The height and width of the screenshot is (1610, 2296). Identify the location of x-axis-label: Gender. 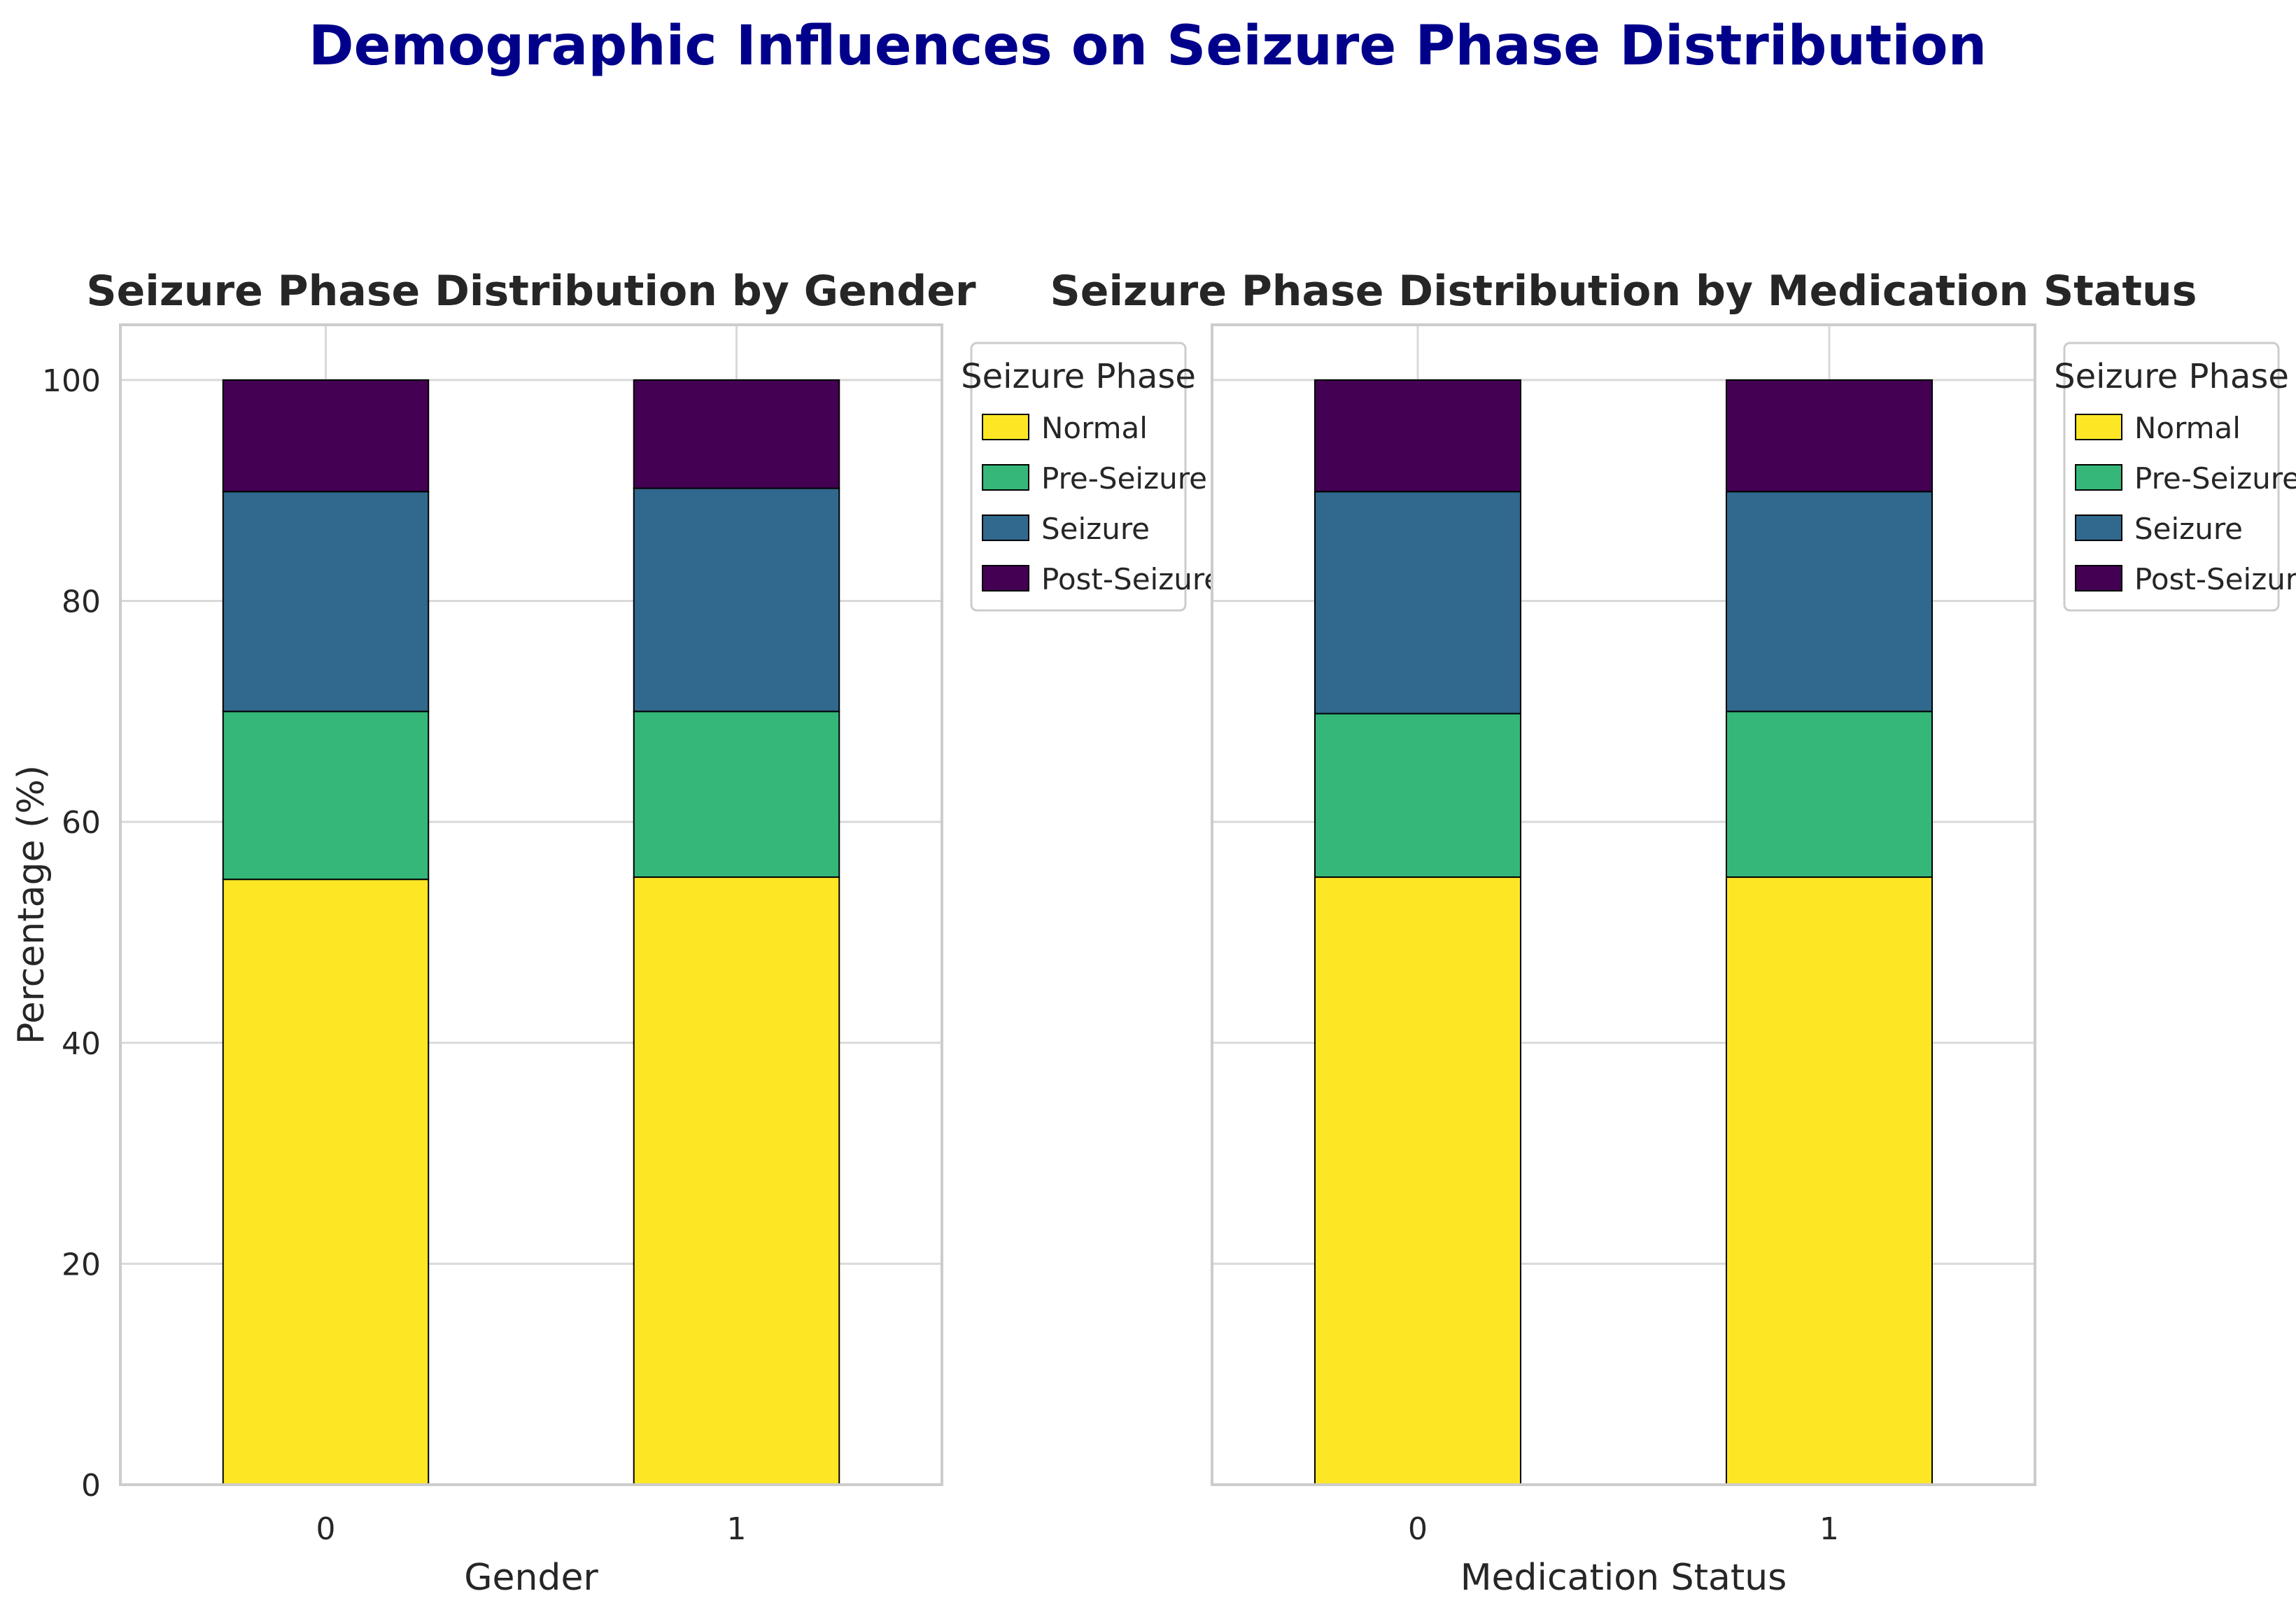
(531, 1578).